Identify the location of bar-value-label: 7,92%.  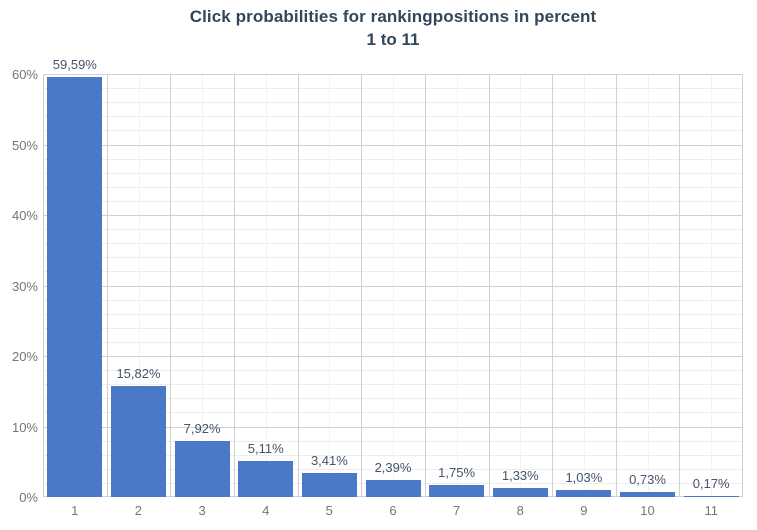
(202, 429).